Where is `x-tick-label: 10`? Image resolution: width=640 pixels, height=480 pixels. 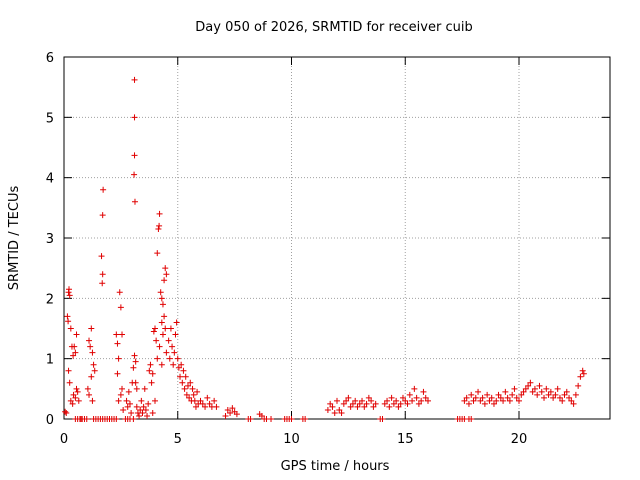
x-tick-label: 10 is located at coordinates (291, 439).